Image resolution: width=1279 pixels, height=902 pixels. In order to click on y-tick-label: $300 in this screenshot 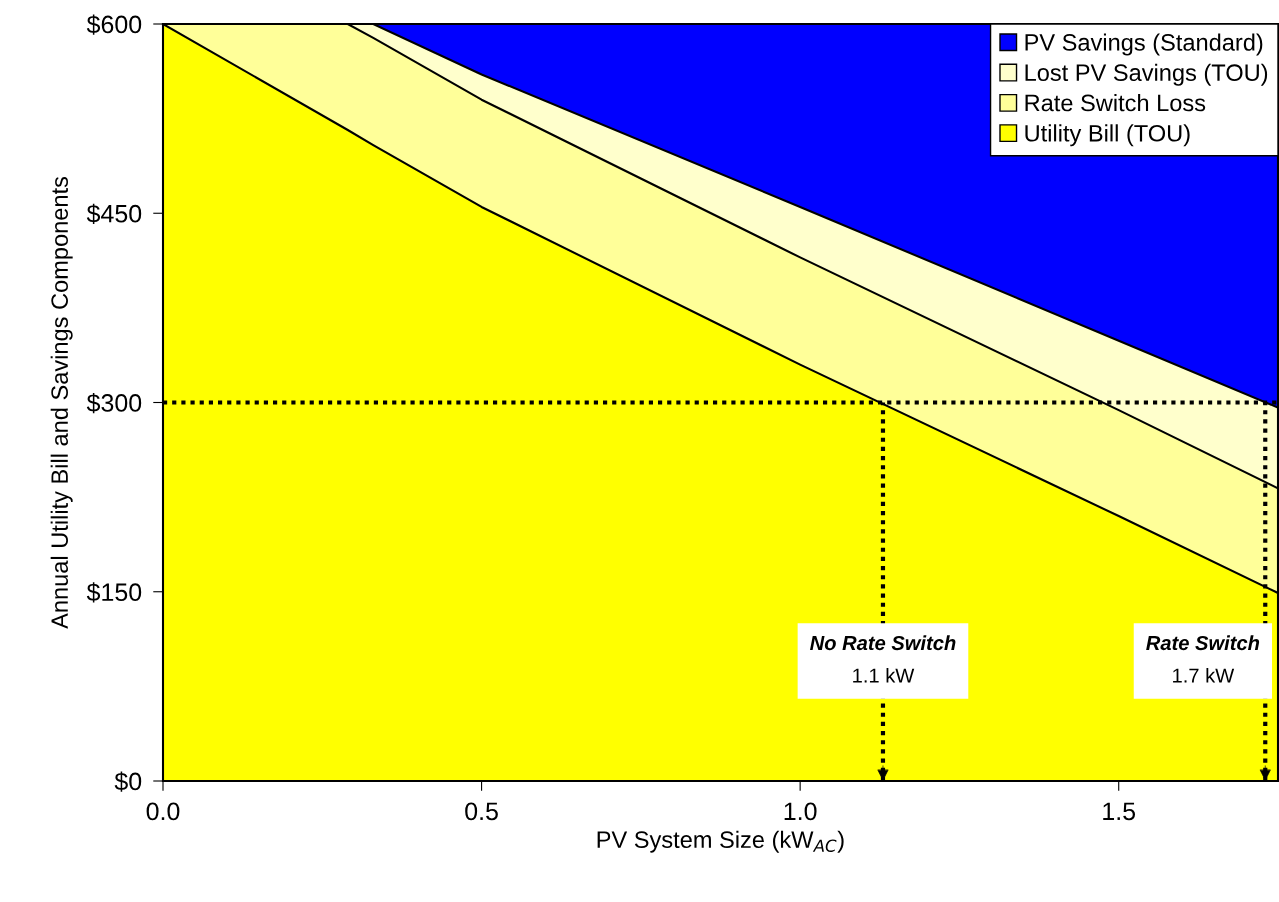, I will do `click(114, 403)`.